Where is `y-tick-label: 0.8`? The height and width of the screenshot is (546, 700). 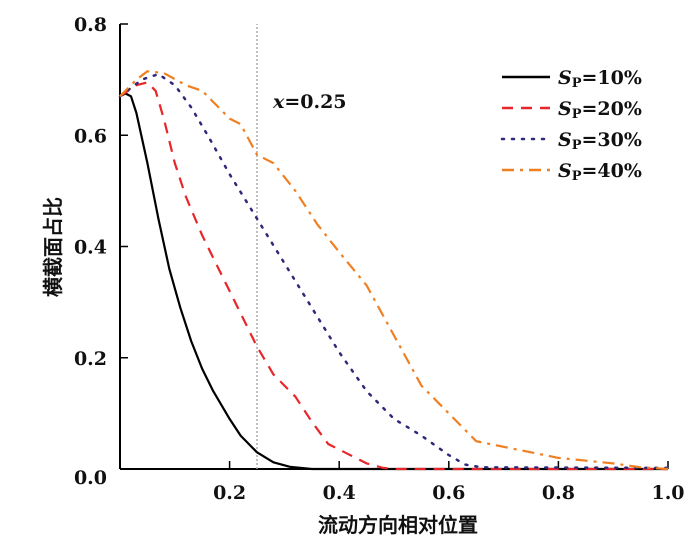
y-tick-label: 0.8 is located at coordinates (90, 25).